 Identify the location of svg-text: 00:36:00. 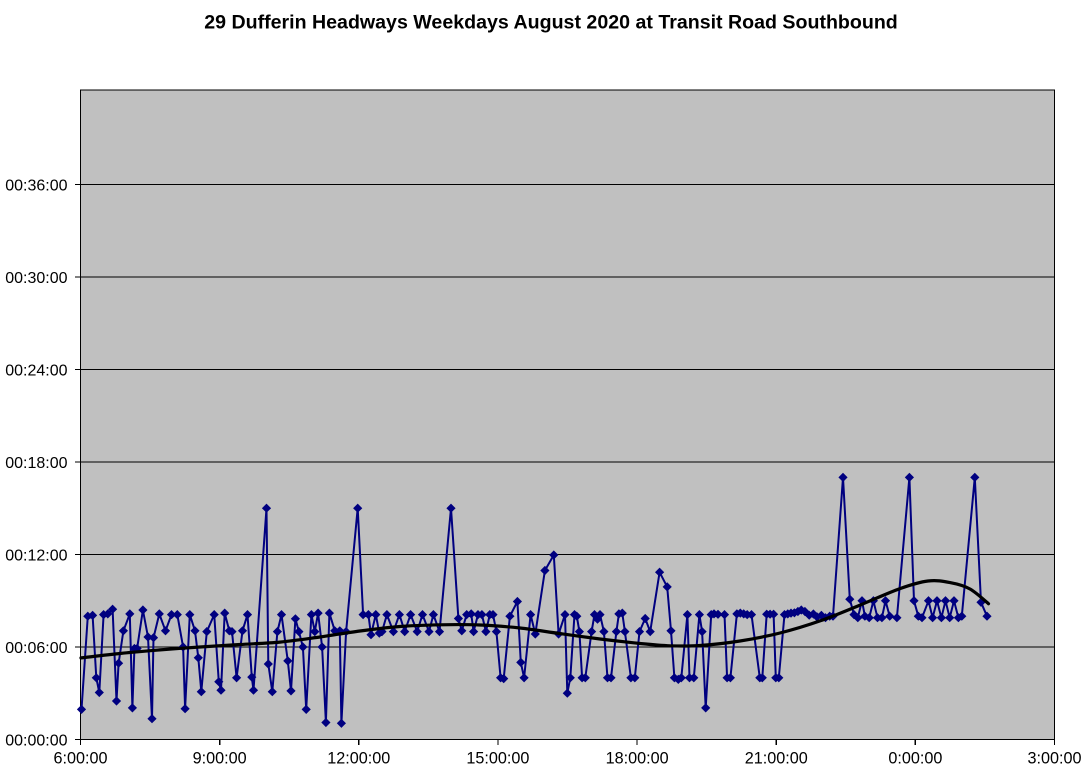
(36, 185).